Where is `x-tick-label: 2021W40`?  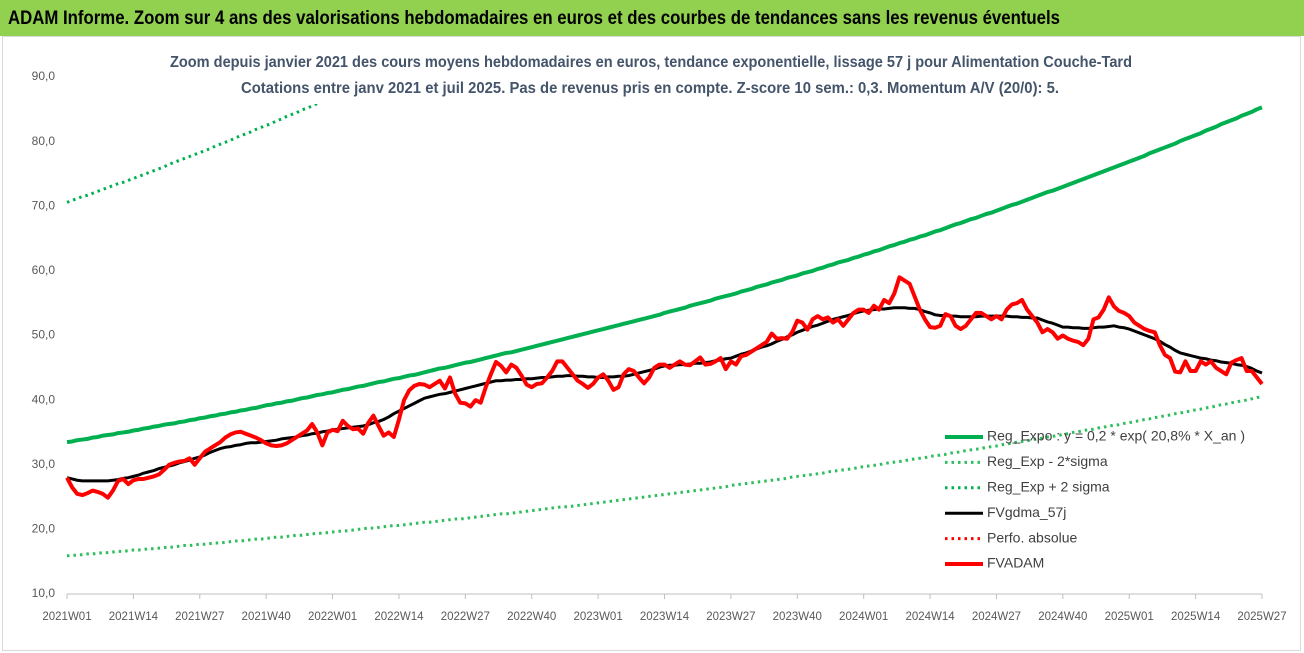
x-tick-label: 2021W40 is located at coordinates (266, 617).